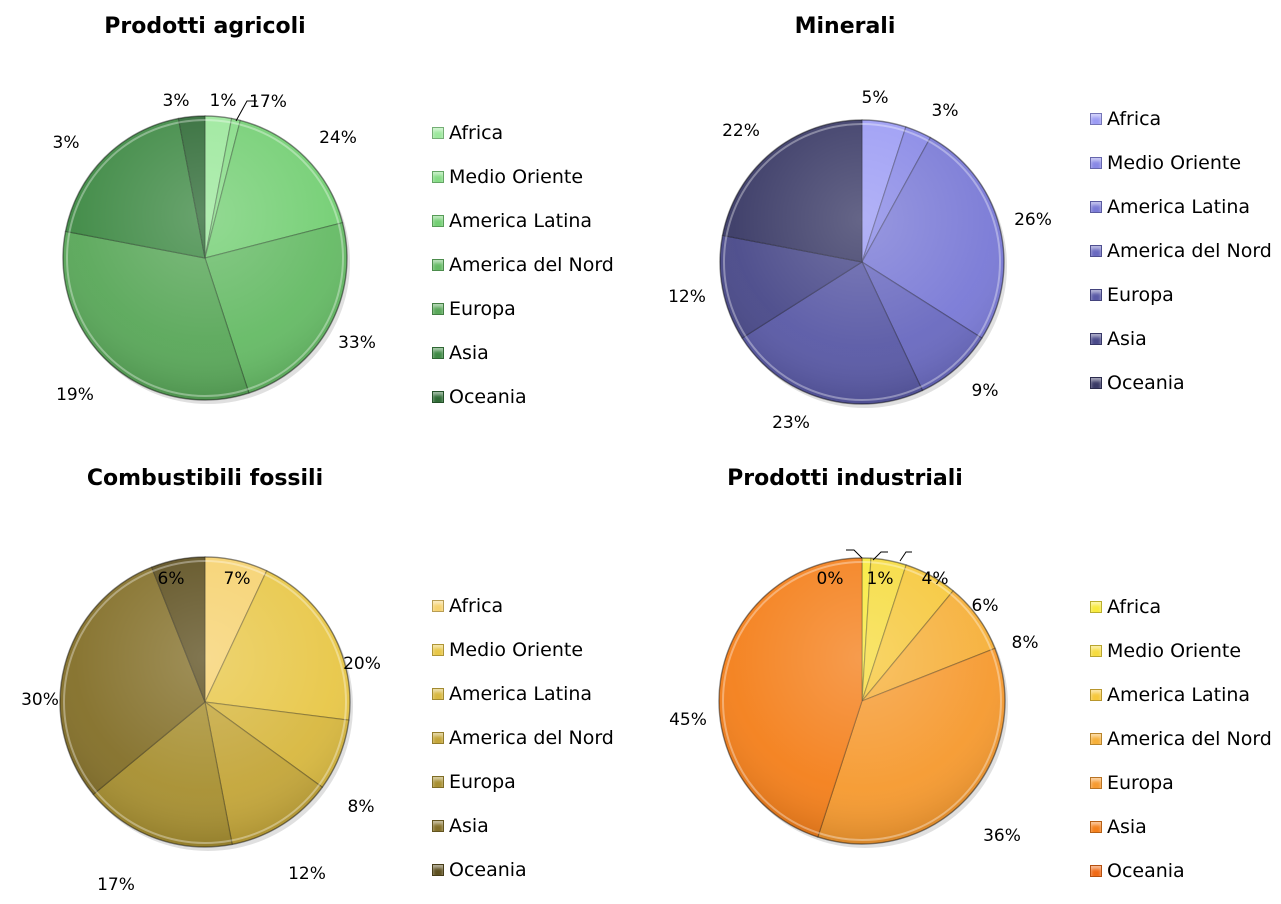 The height and width of the screenshot is (904, 1281). What do you see at coordinates (362, 664) in the screenshot?
I see `data-label: 20%` at bounding box center [362, 664].